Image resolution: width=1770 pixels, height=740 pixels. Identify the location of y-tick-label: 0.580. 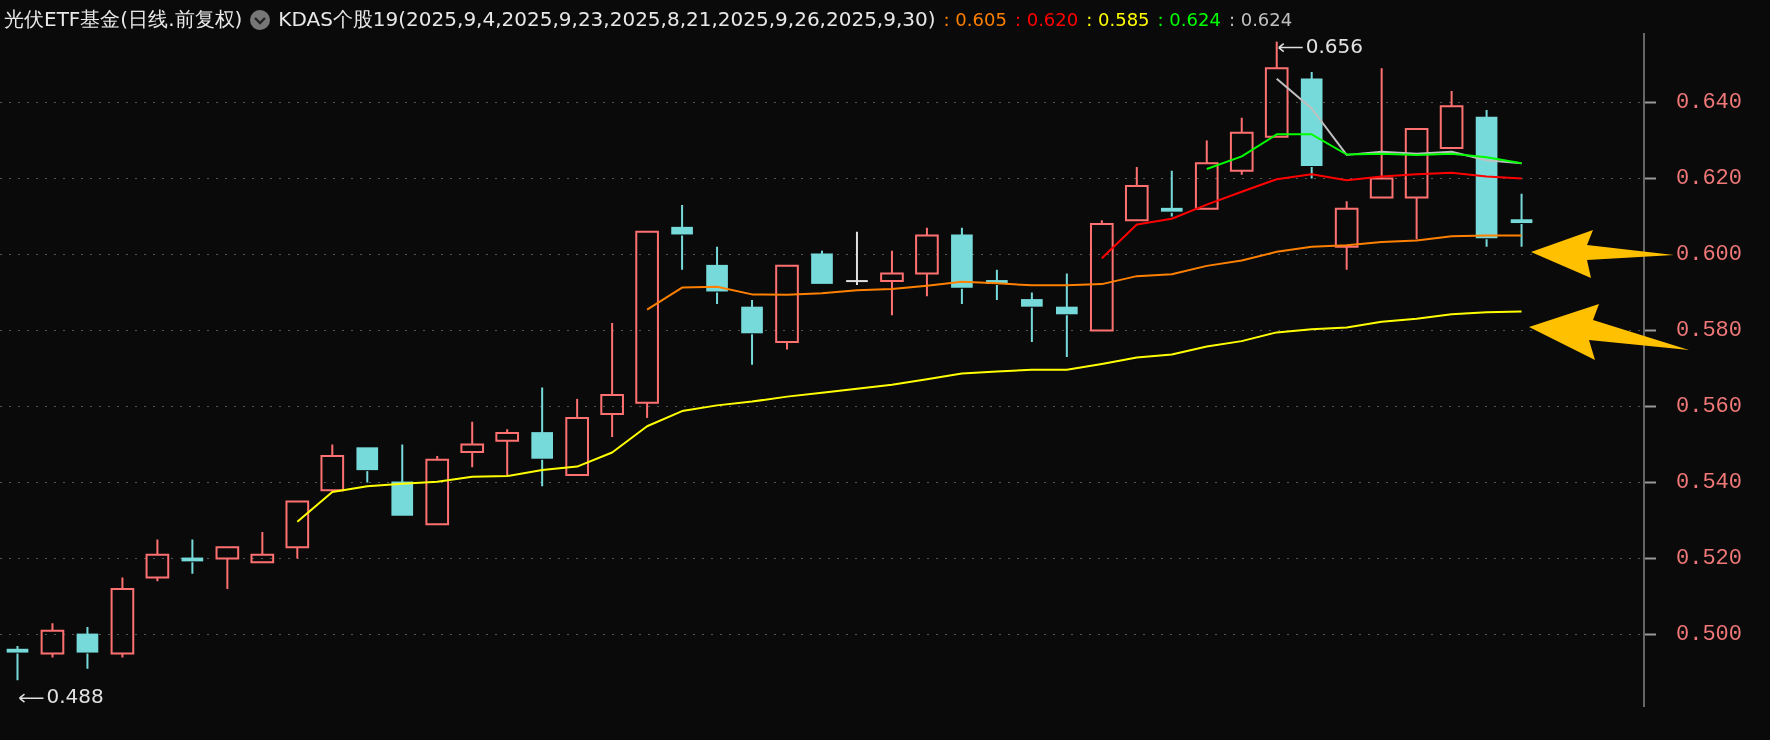
(1708, 331).